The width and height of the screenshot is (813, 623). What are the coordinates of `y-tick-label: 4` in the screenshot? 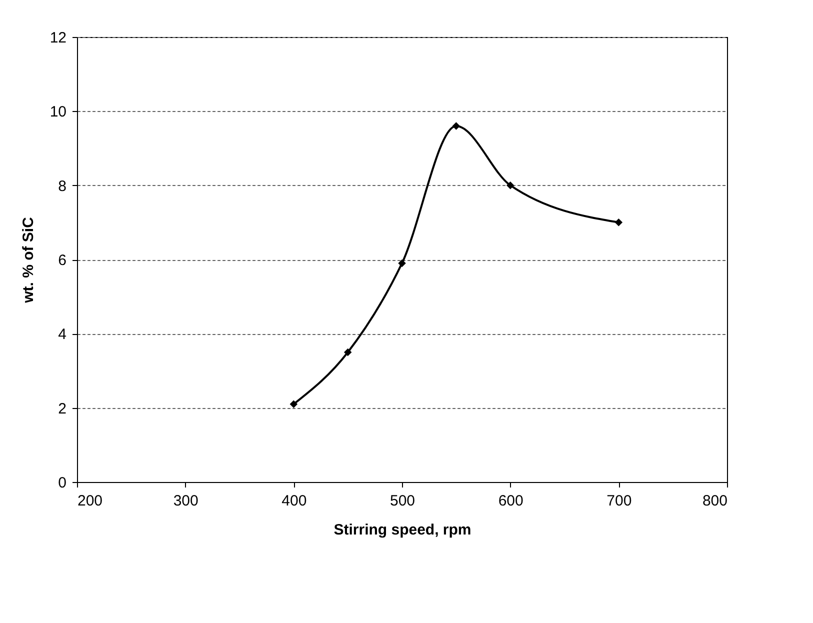 It's located at (62, 335).